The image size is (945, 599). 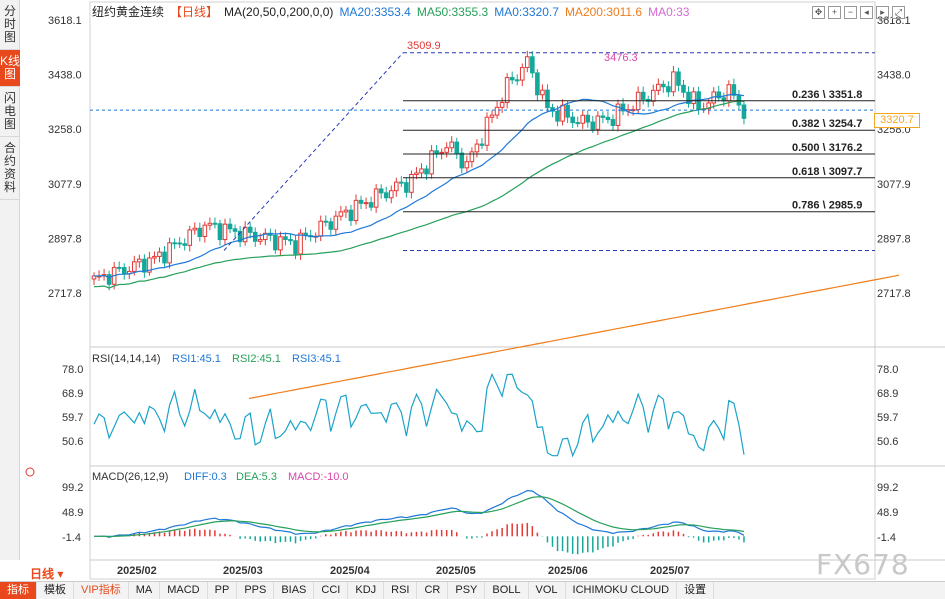 What do you see at coordinates (72, 370) in the screenshot?
I see `rsi-tick-label: 78.0` at bounding box center [72, 370].